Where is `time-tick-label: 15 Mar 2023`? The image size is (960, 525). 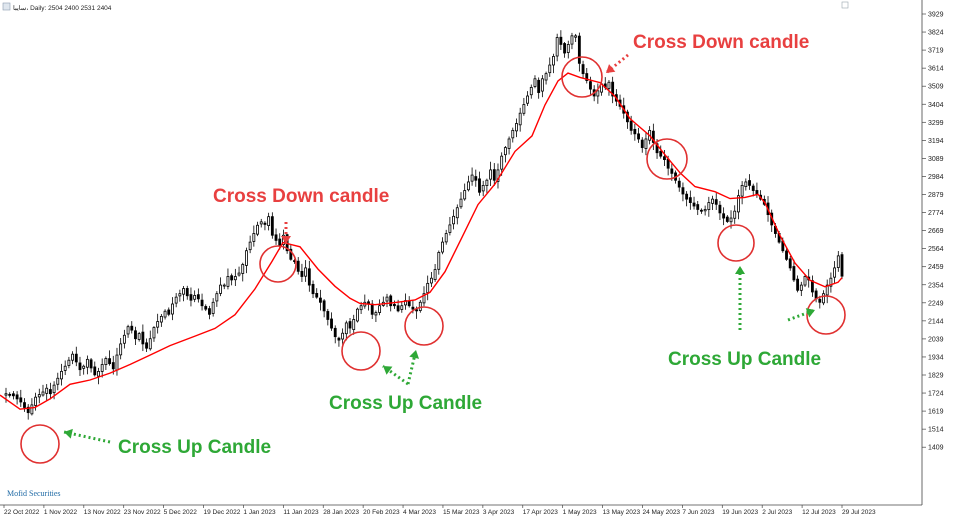
time-tick-label: 15 Mar 2023 is located at coordinates (461, 512).